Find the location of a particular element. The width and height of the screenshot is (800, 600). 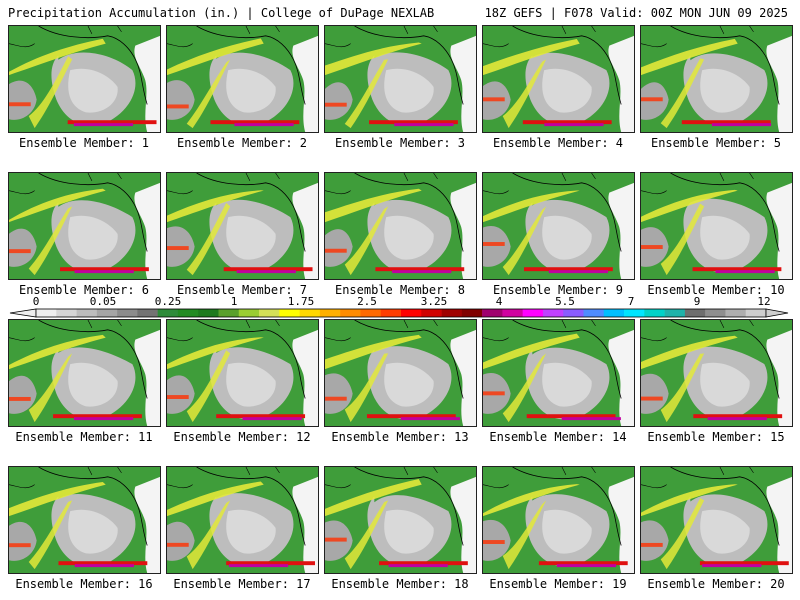

colorbar-tick-label: 1.75 is located at coordinates (301, 301).